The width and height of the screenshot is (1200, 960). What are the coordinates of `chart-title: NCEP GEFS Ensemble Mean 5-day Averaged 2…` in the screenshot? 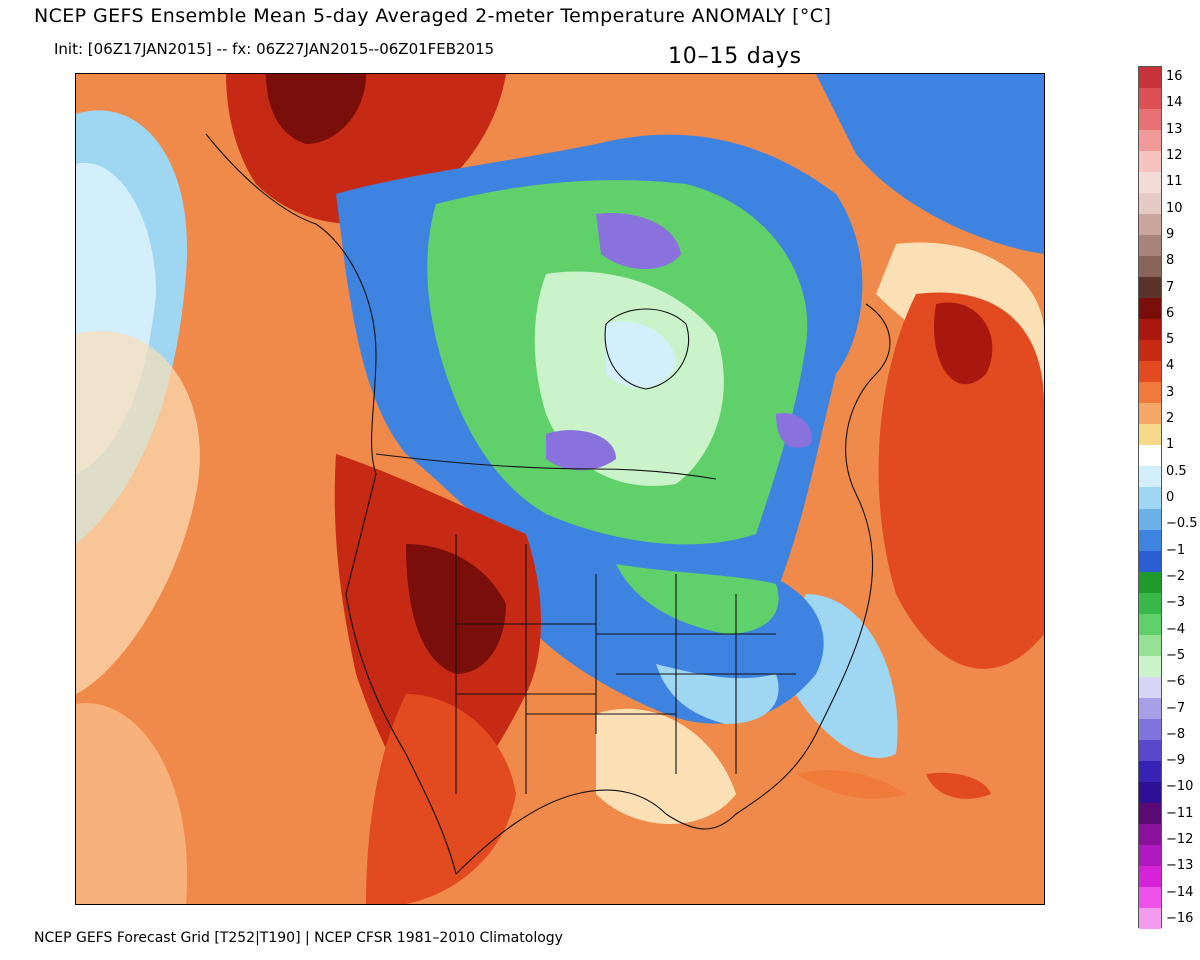 It's located at (433, 16).